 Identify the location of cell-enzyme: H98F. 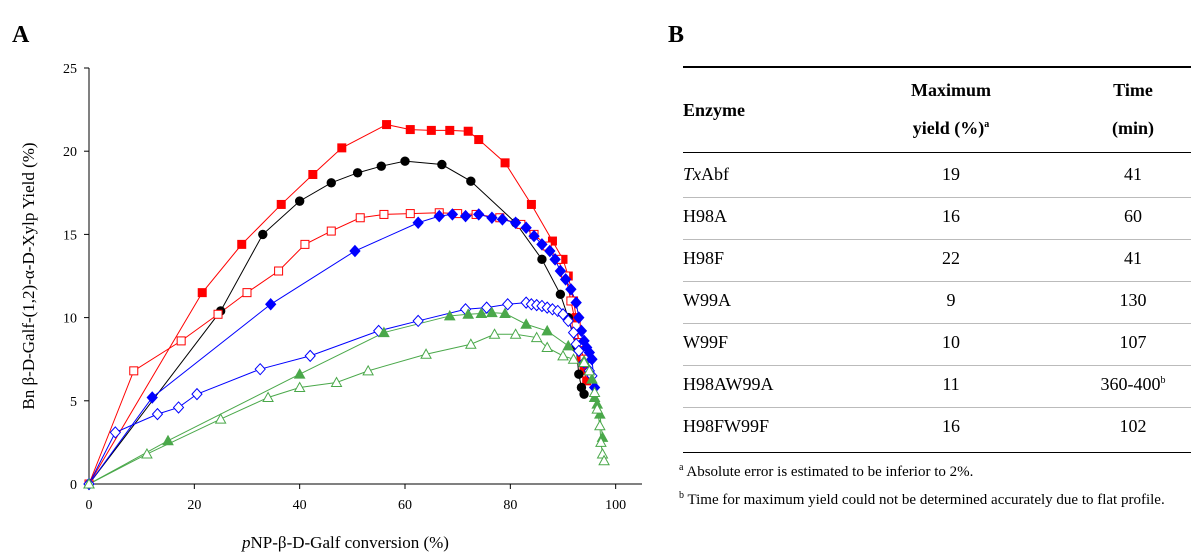
(704, 258).